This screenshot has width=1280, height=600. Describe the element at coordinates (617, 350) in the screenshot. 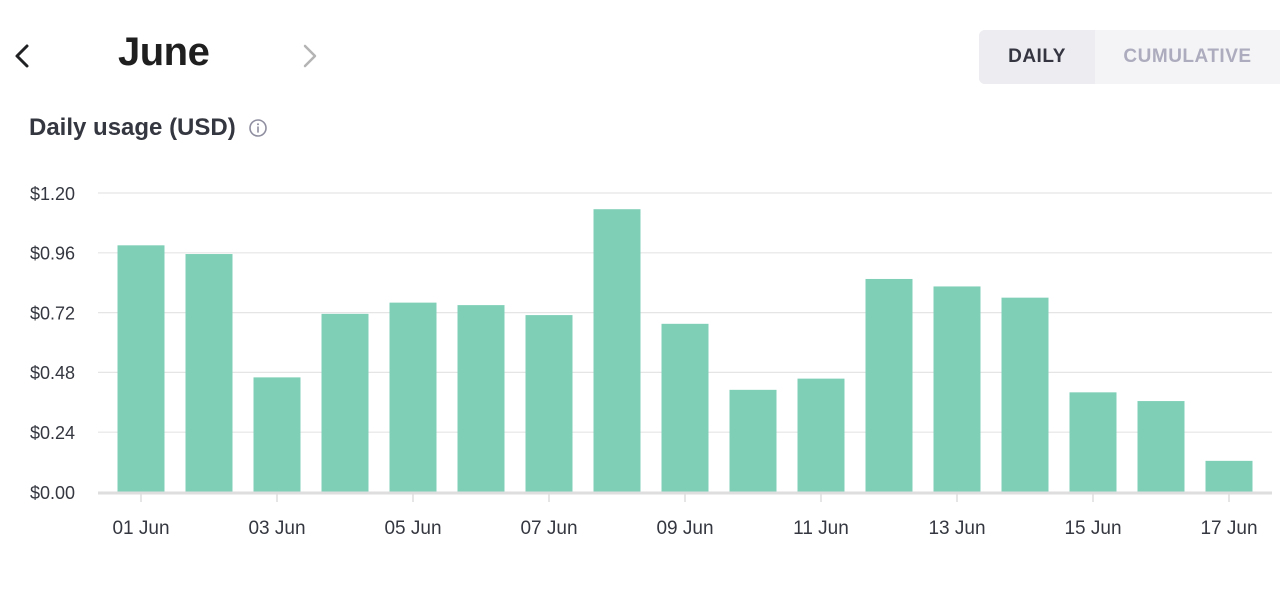

I see `bar-08-jun` at that location.